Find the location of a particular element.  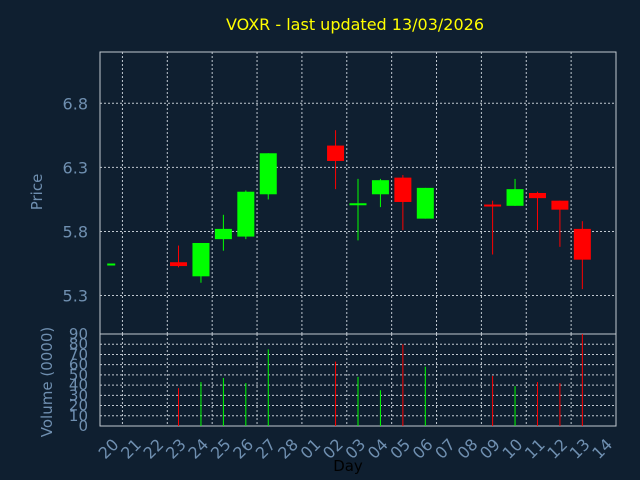

x-axis-label: Day is located at coordinates (348, 466).